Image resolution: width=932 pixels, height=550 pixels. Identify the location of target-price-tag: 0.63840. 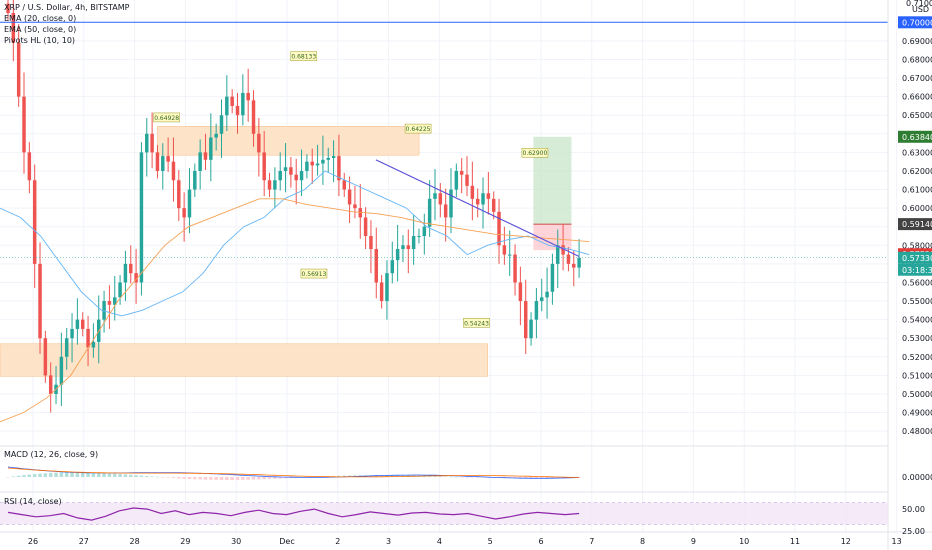
(917, 137).